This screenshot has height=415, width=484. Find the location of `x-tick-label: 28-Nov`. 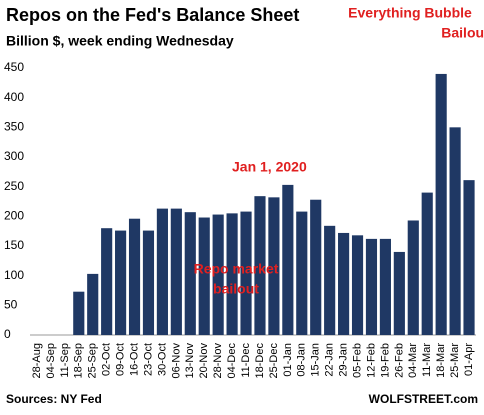

x-tick-label: 28-Nov is located at coordinates (218, 361).